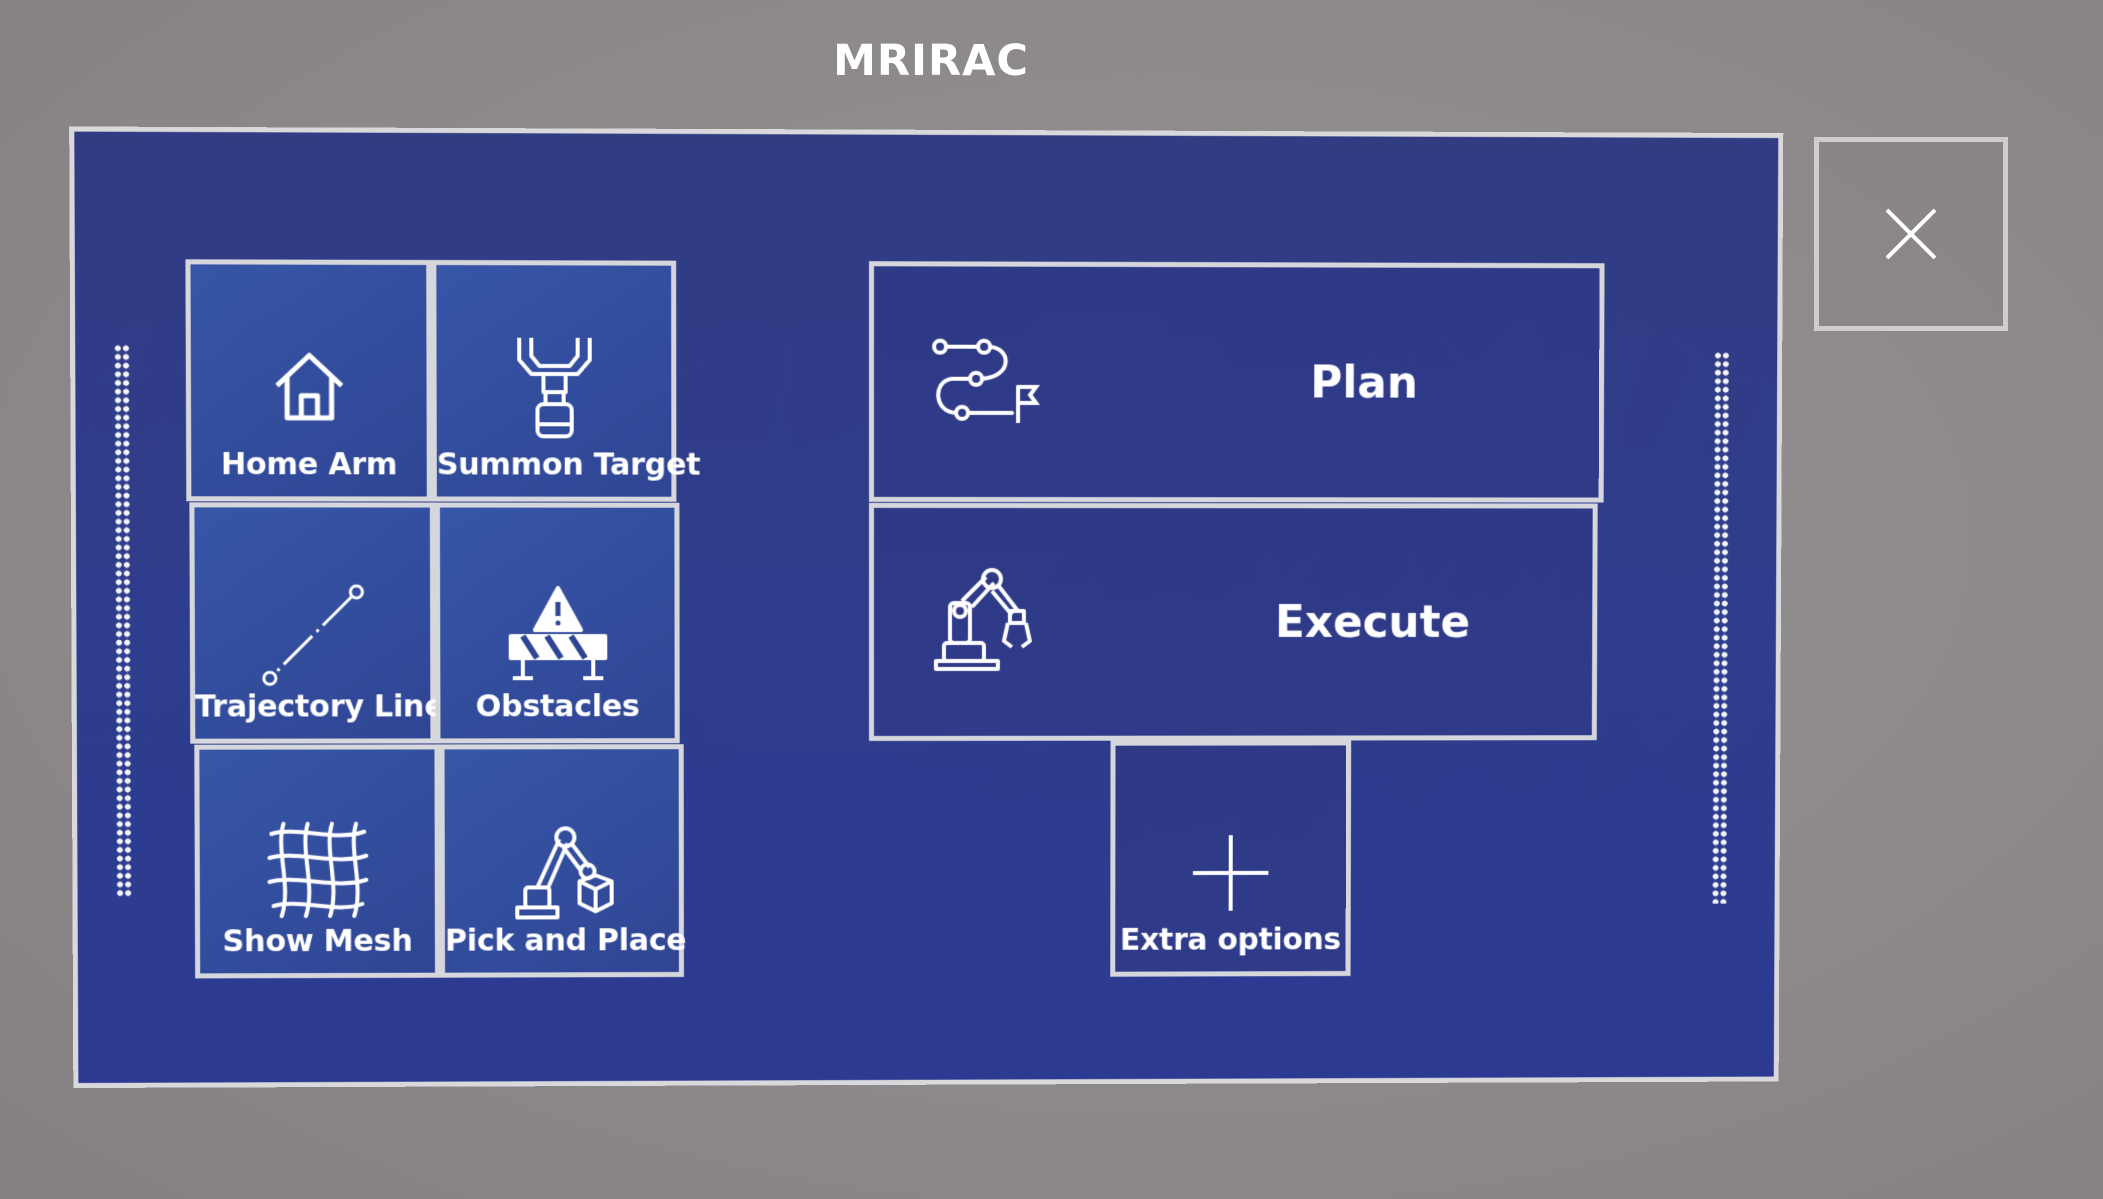 The image size is (2103, 1199). What do you see at coordinates (1364, 382) in the screenshot?
I see `plan-label: Plan` at bounding box center [1364, 382].